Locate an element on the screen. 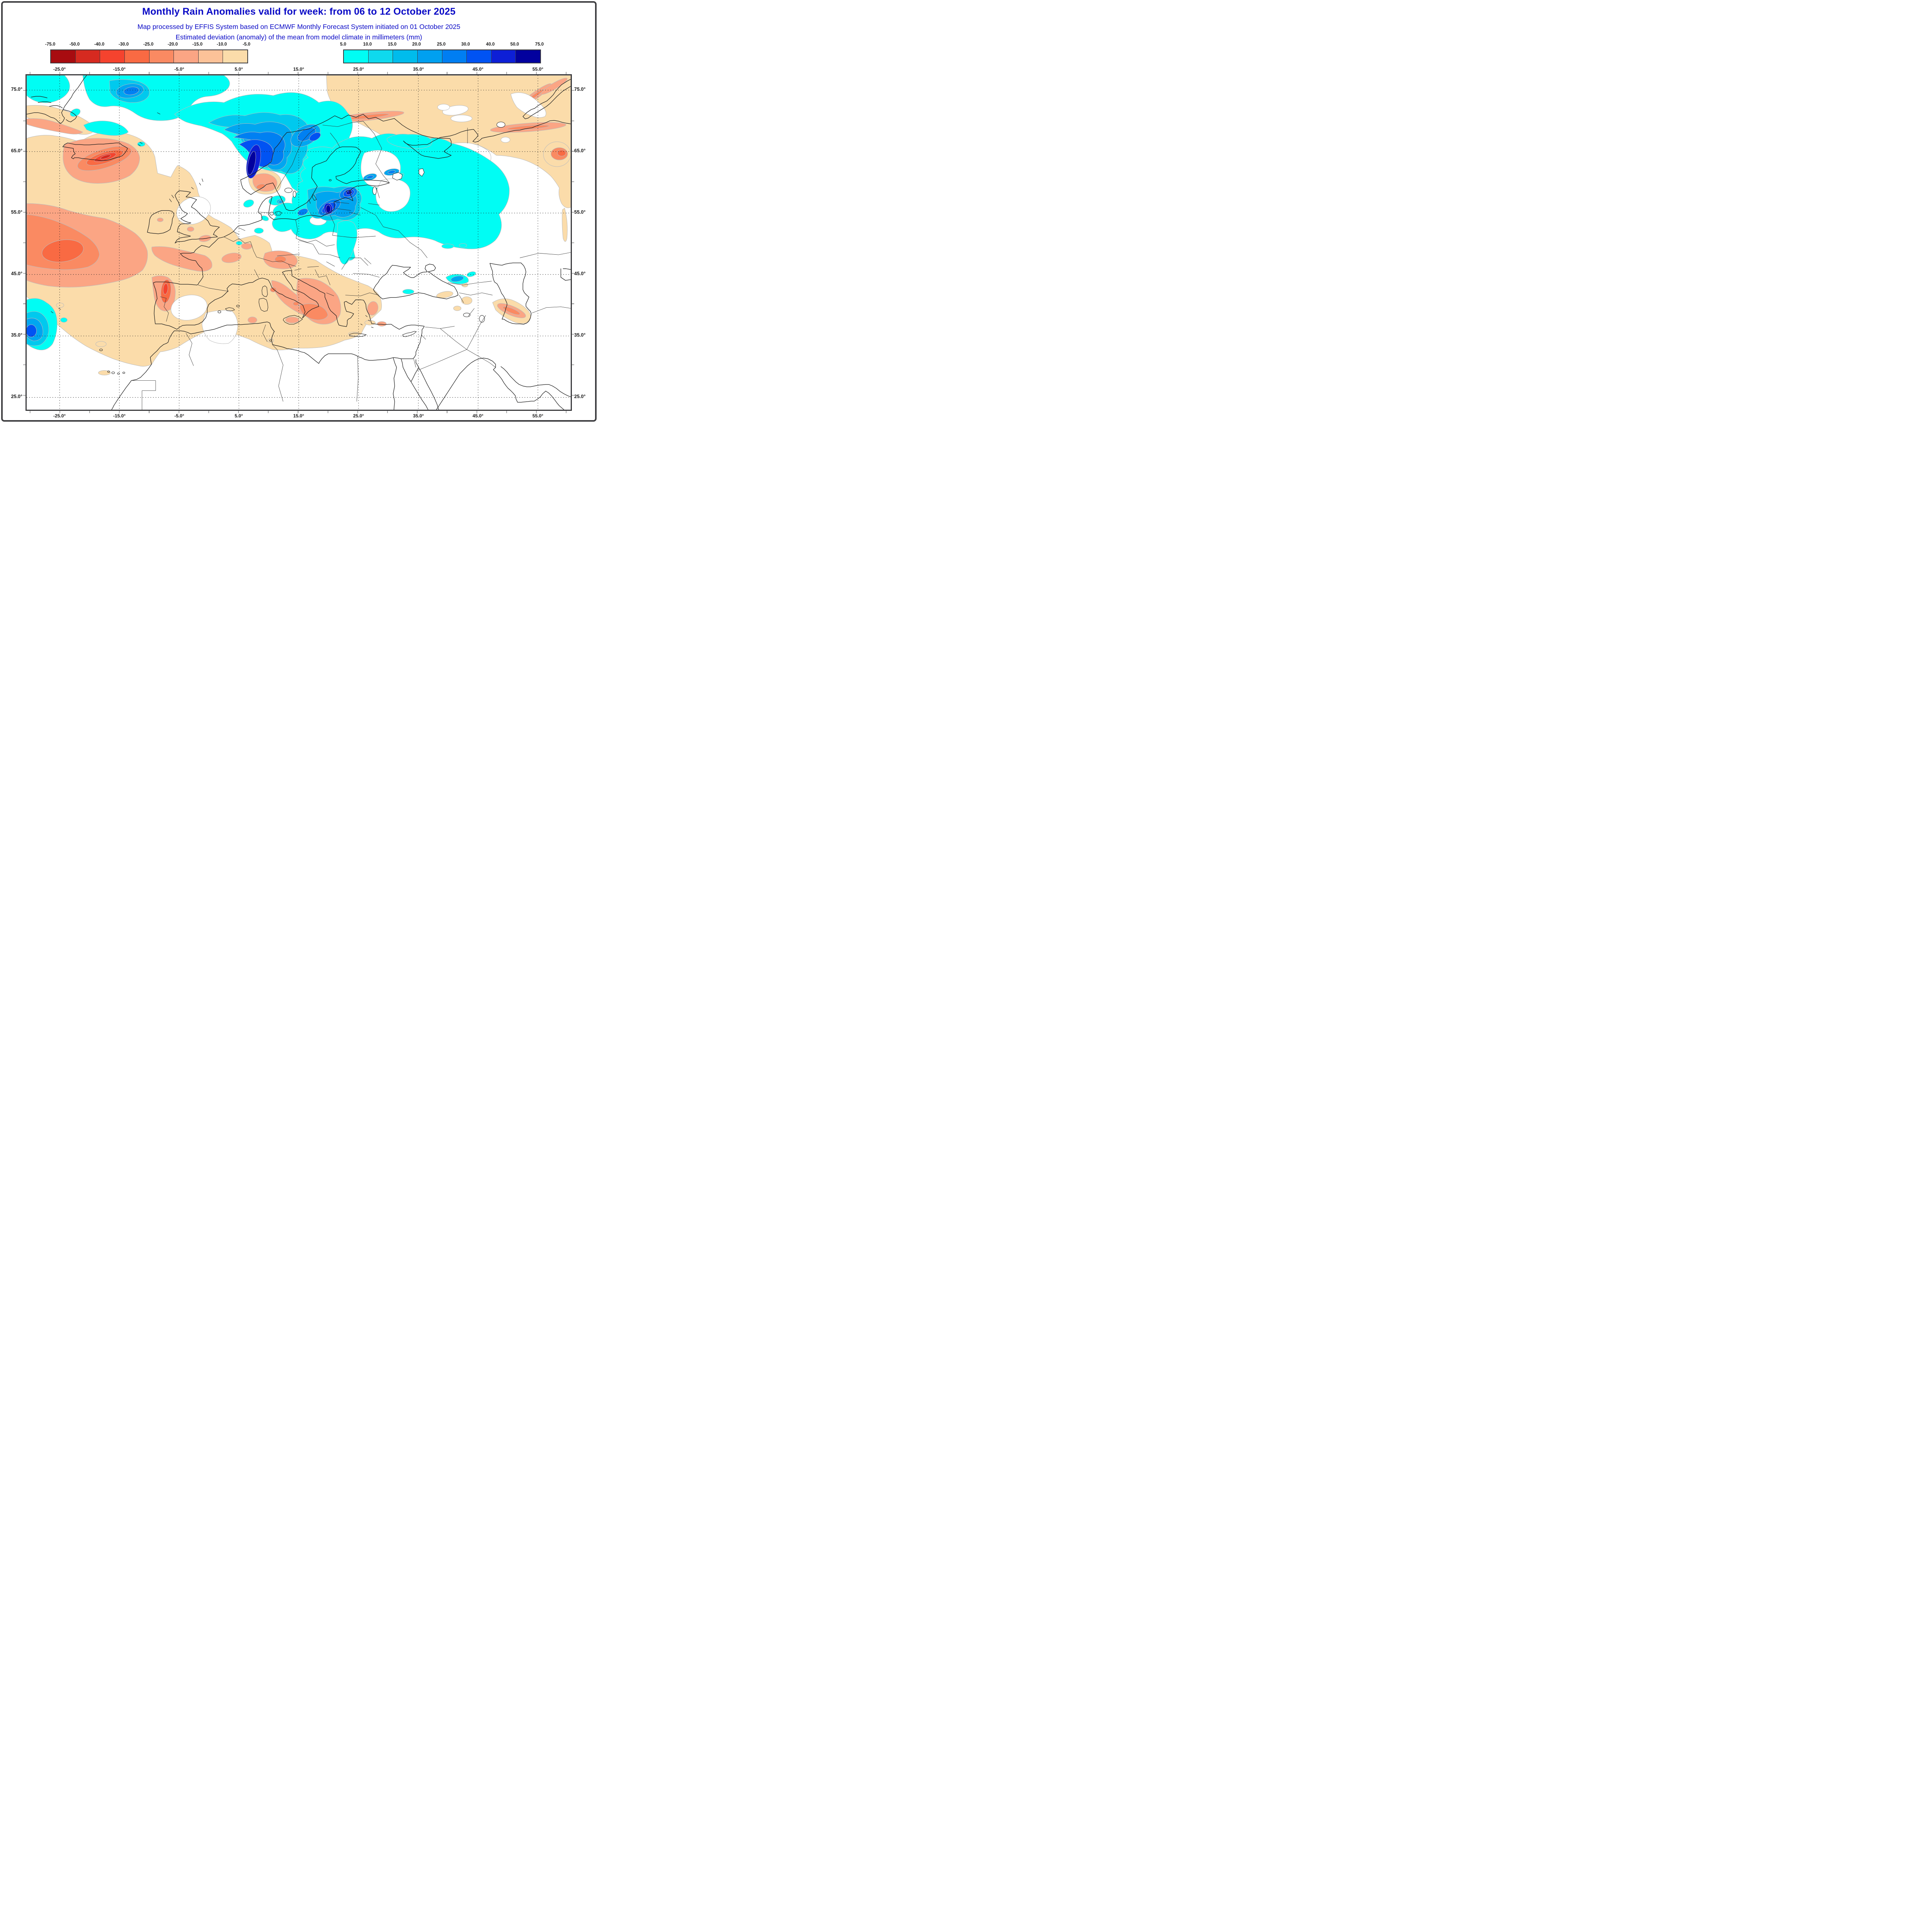  legend-tick: -20.0 is located at coordinates (173, 44).